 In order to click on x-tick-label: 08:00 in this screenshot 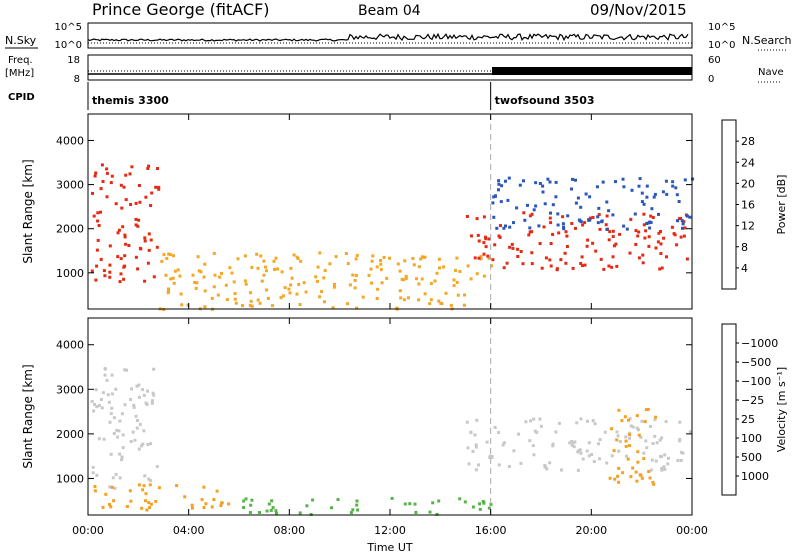, I will do `click(289, 530)`.